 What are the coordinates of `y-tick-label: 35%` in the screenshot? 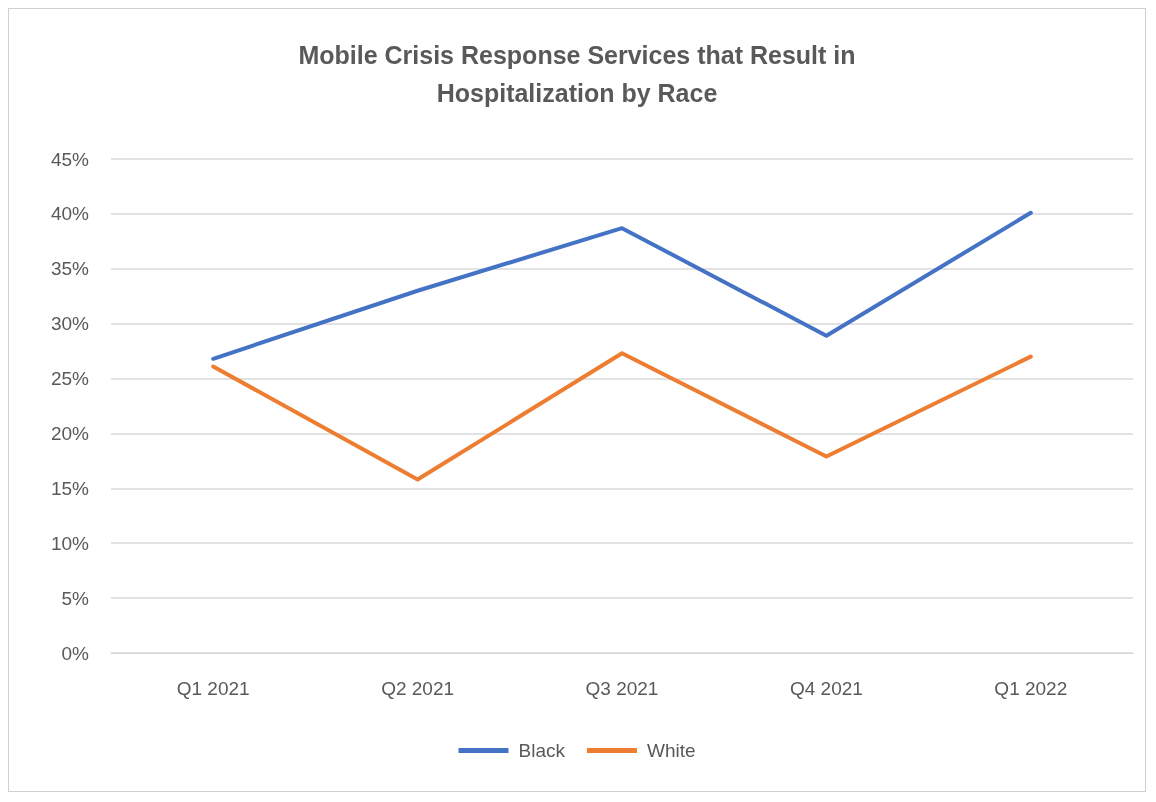 It's located at (70, 269).